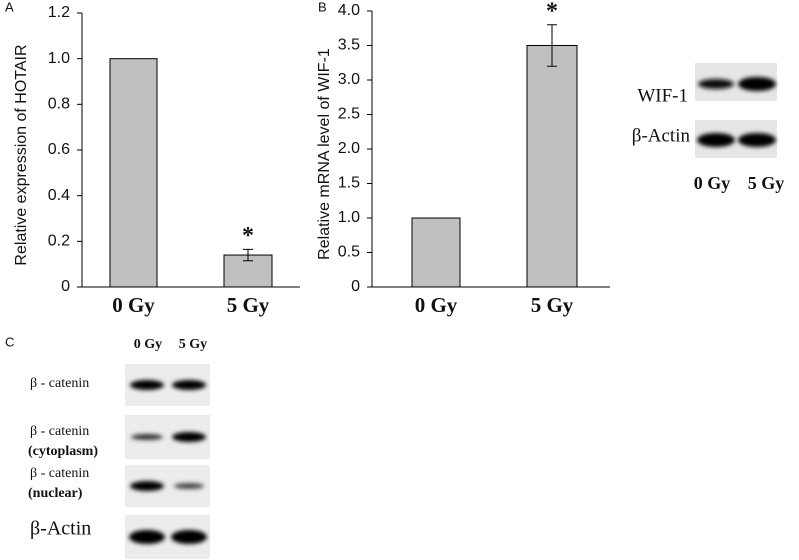 The width and height of the screenshot is (799, 560). I want to click on y-tick-label: 3.5, so click(349, 45).